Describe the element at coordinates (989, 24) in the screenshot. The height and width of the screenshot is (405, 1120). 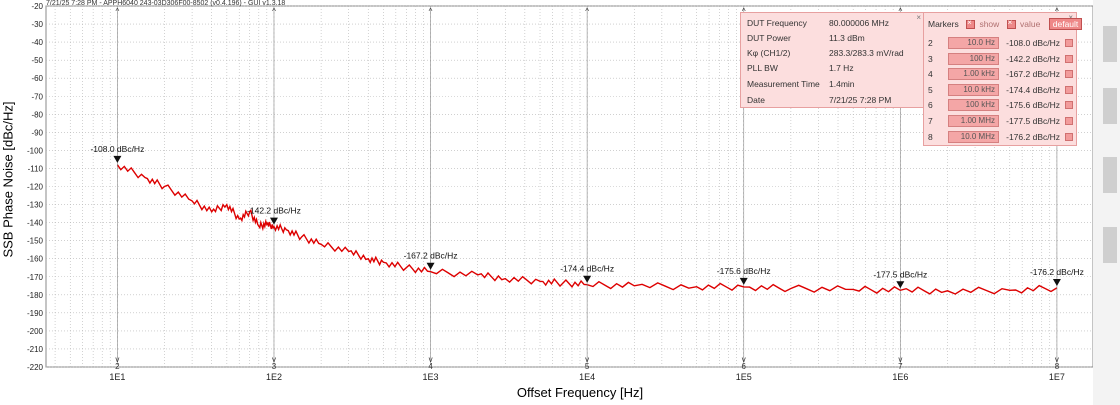
I see `show-label: show` at that location.